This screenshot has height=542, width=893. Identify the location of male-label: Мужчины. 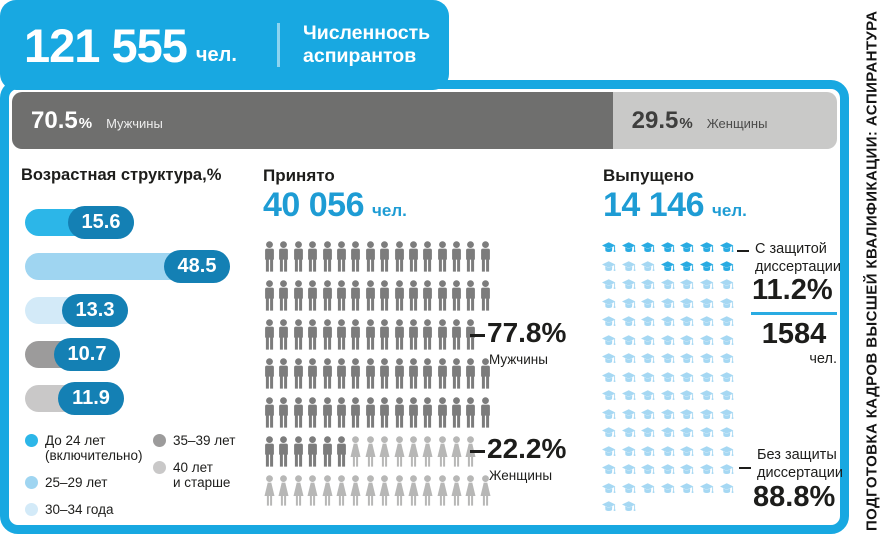
(134, 123).